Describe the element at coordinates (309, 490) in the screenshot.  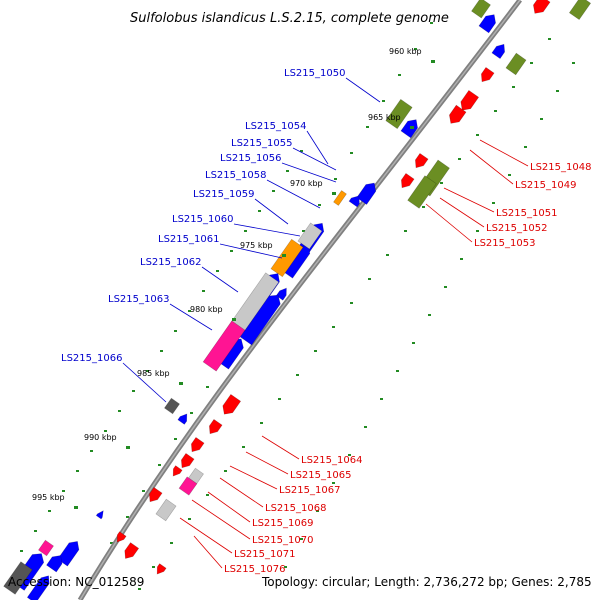
I see `reverse-gene-label: LS215_1067` at that location.